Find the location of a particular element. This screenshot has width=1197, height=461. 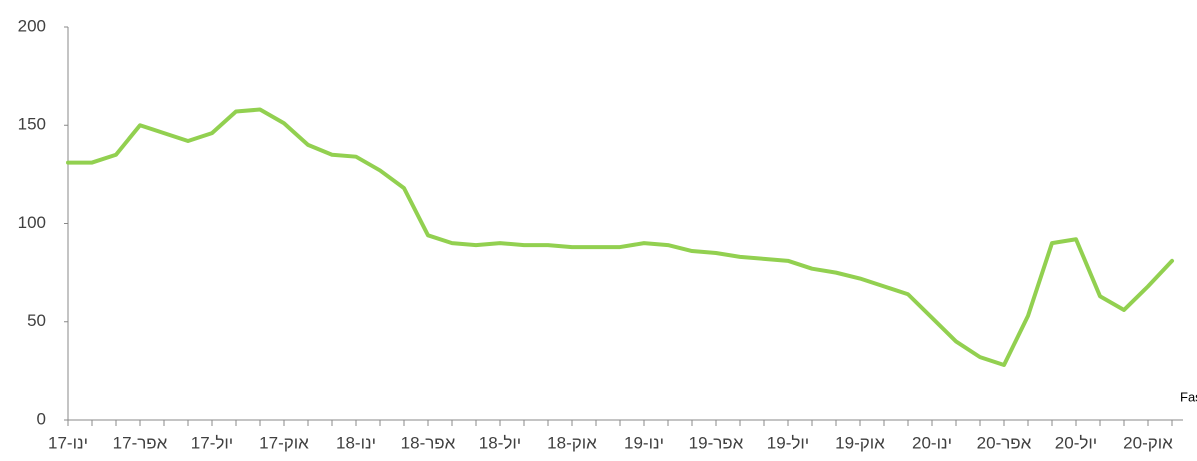

y-tick-label: 50 is located at coordinates (36, 320).